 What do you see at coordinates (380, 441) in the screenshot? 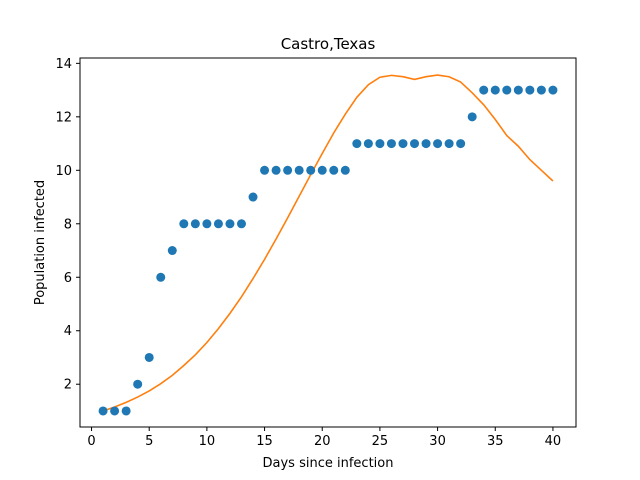
I see `x-tick-label: 25` at bounding box center [380, 441].